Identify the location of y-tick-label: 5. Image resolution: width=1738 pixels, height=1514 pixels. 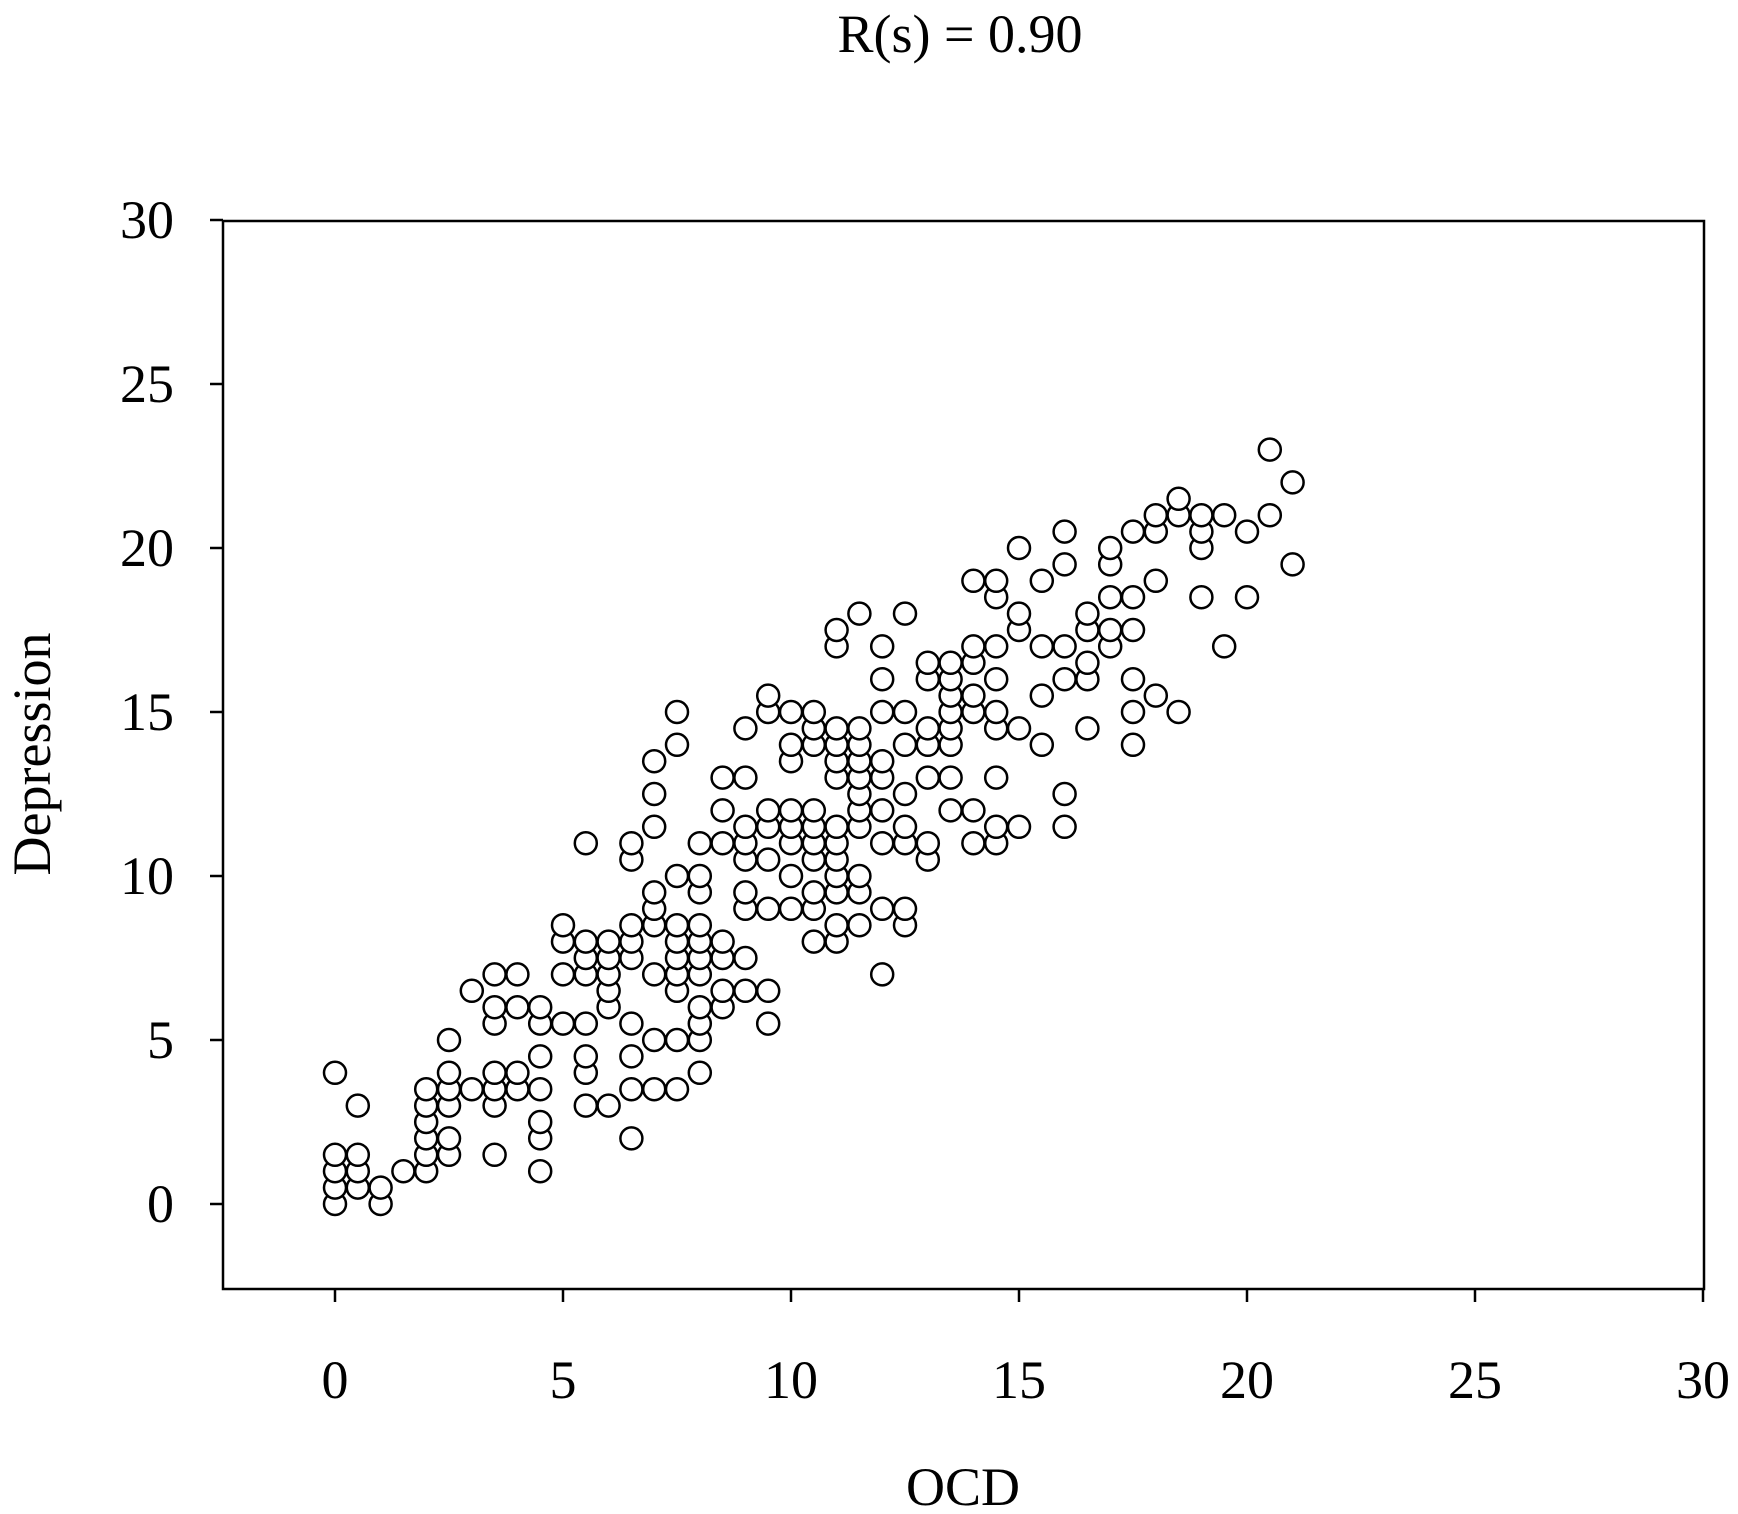
(160, 1040).